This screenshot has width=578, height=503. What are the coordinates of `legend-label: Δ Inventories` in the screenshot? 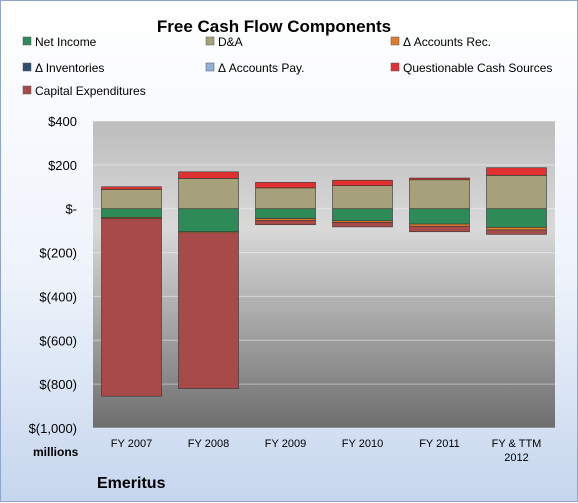 It's located at (69, 68).